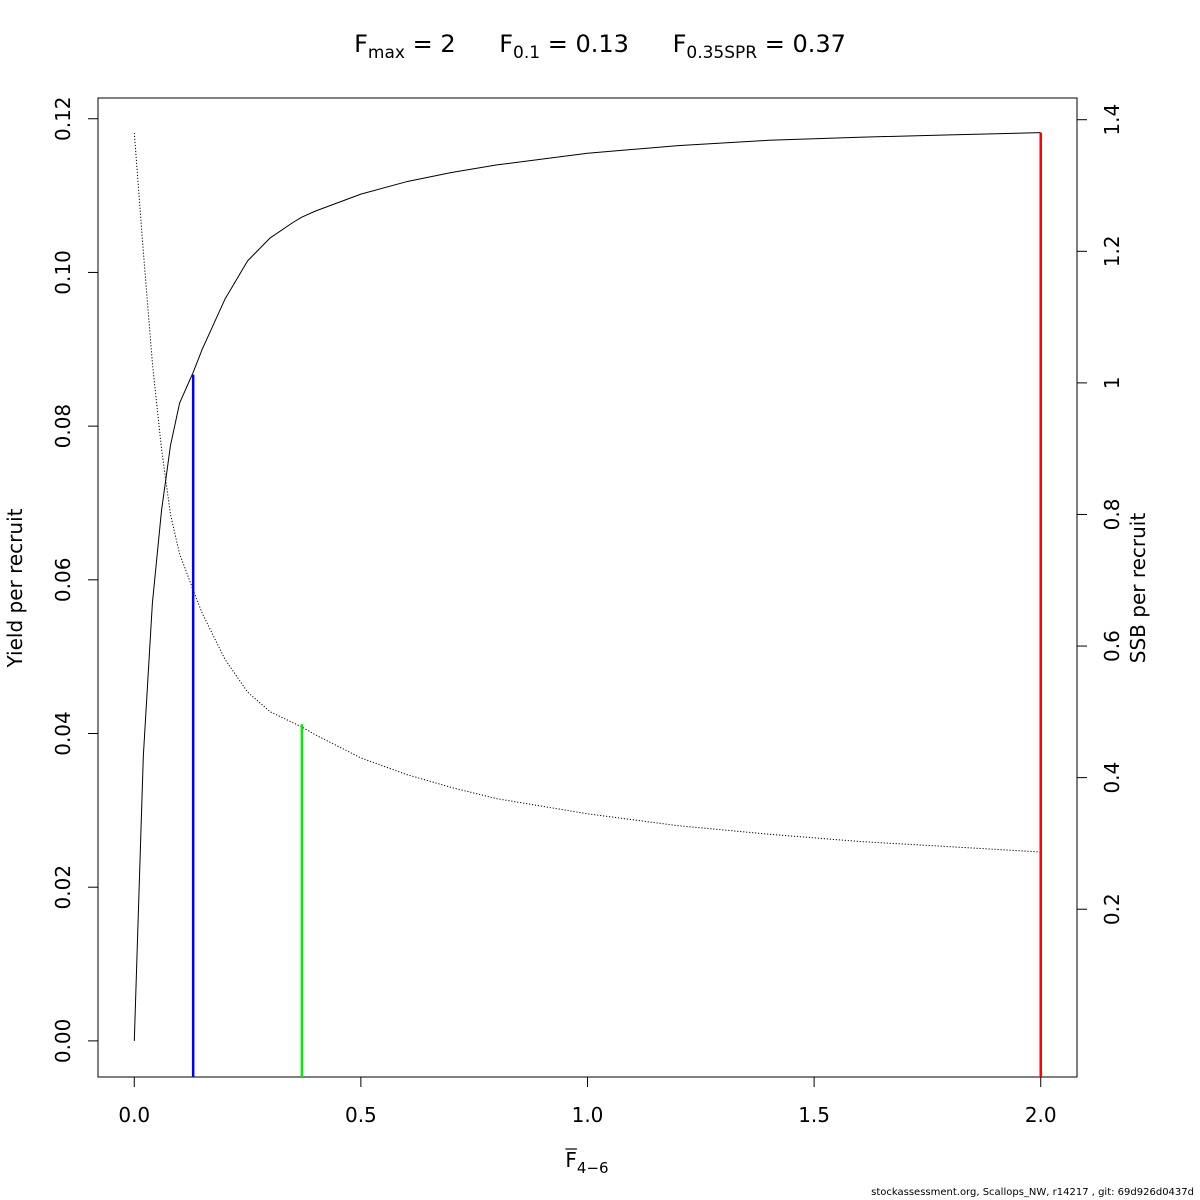  Describe the element at coordinates (1041, 1115) in the screenshot. I see `x-tick-label: 2.0` at that location.